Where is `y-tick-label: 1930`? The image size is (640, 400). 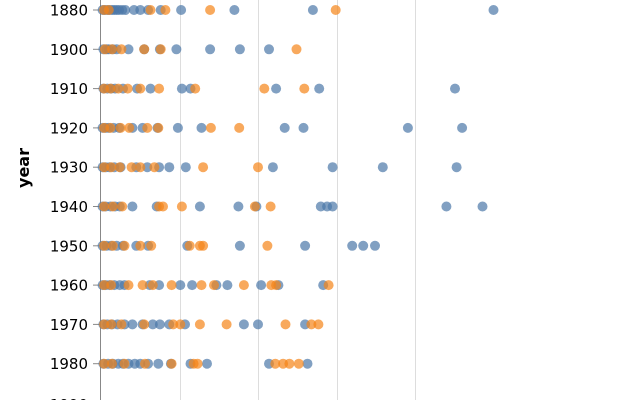 y-tick-label: 1930 is located at coordinates (69, 168).